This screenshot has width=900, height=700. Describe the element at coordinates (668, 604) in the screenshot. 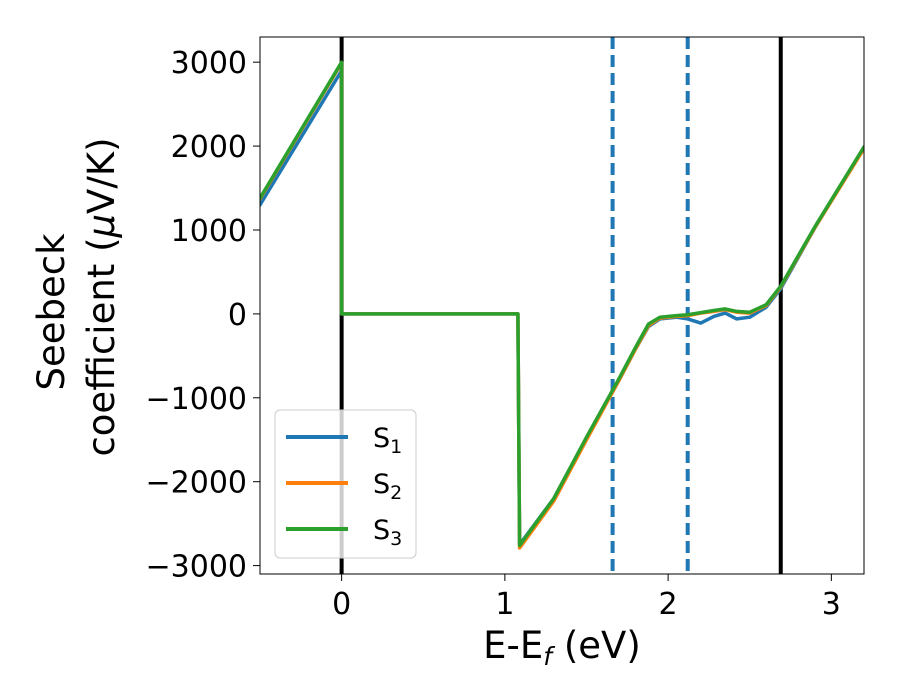

I see `x-tick-label: 2` at that location.